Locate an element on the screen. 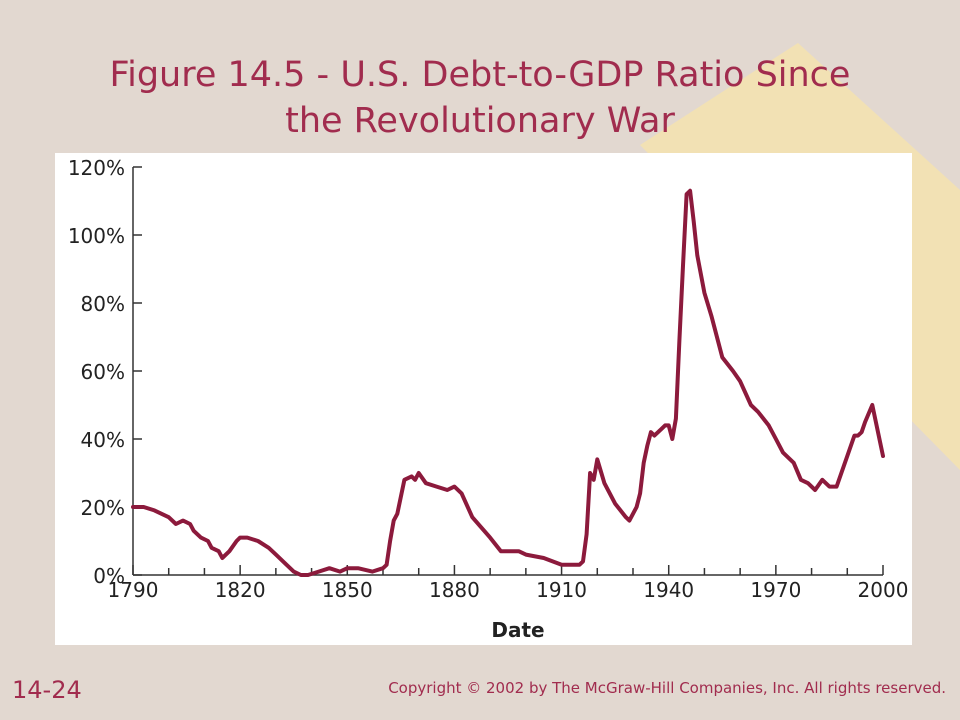  x-tick-label: 1940 is located at coordinates (668, 590).